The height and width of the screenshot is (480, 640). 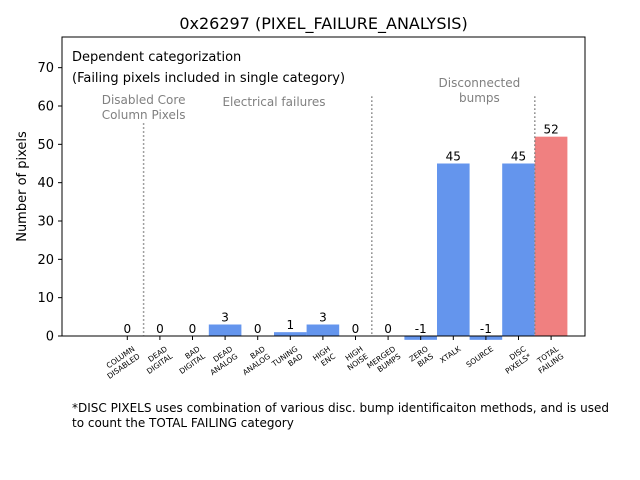 What do you see at coordinates (480, 356) in the screenshot?
I see `x-tick-label-11: SOURCE` at bounding box center [480, 356].